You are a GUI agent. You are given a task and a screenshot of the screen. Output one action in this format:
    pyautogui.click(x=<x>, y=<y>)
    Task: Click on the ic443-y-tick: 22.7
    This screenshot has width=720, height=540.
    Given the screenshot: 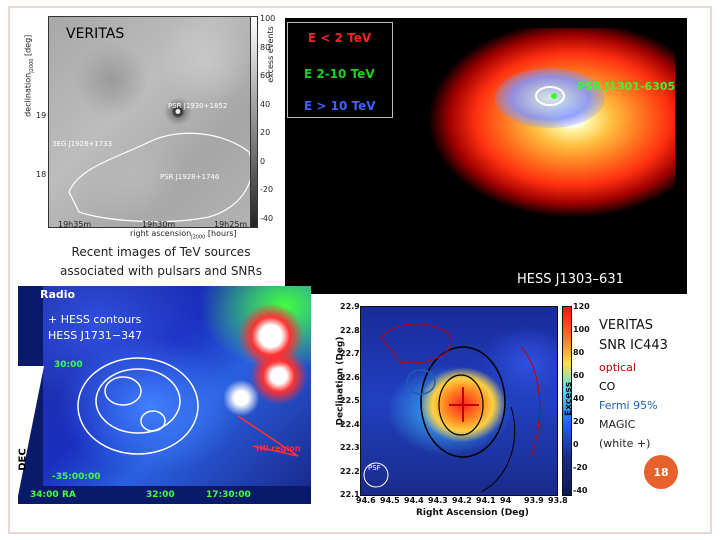 What is the action you would take?
    pyautogui.click(x=350, y=353)
    